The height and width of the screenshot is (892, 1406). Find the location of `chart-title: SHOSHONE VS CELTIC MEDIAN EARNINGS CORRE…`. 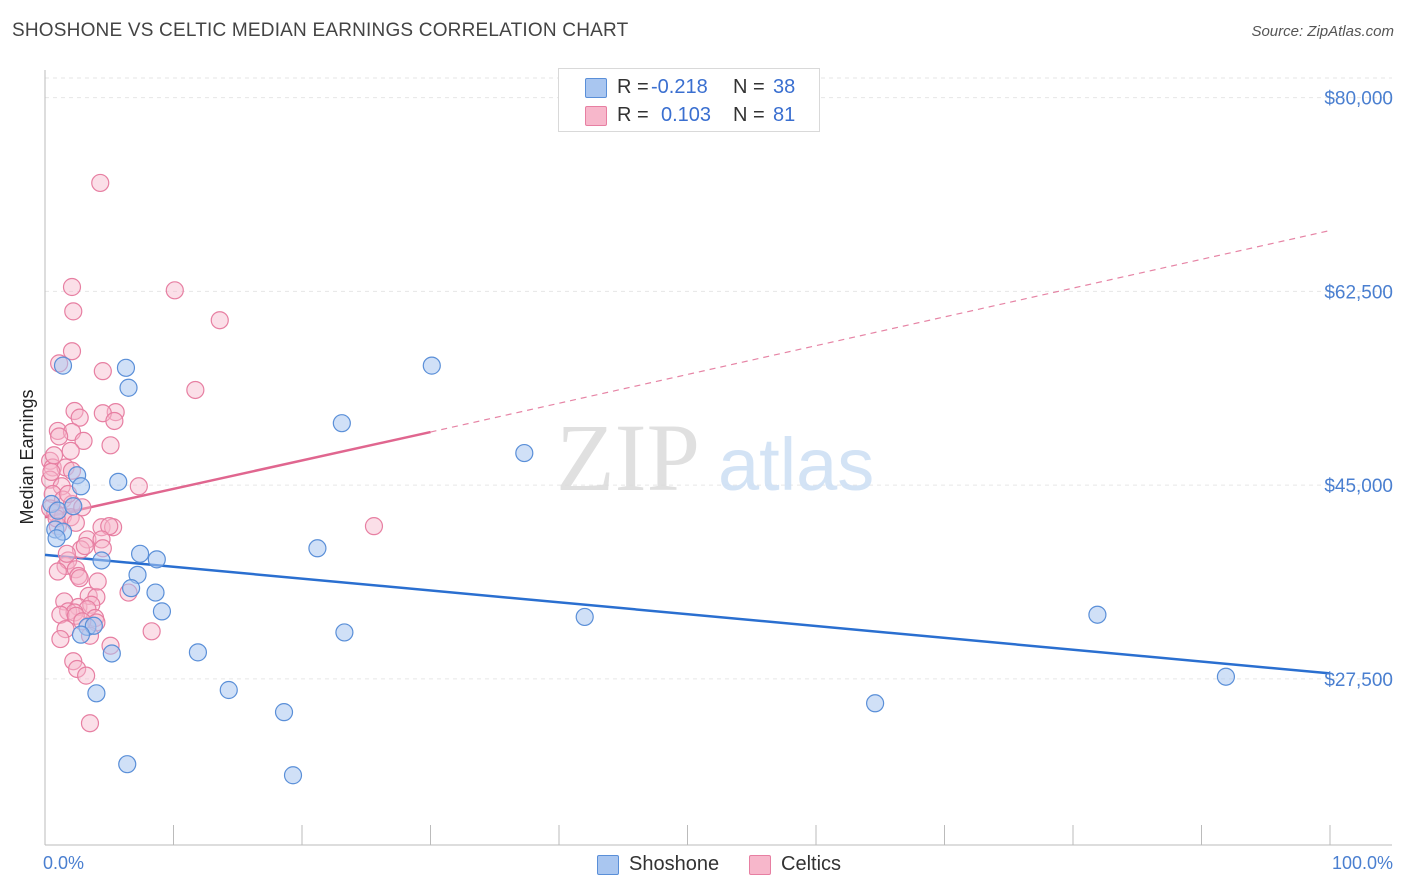

chart-title: SHOSHONE VS CELTIC MEDIAN EARNINGS CORRE… is located at coordinates (320, 30).